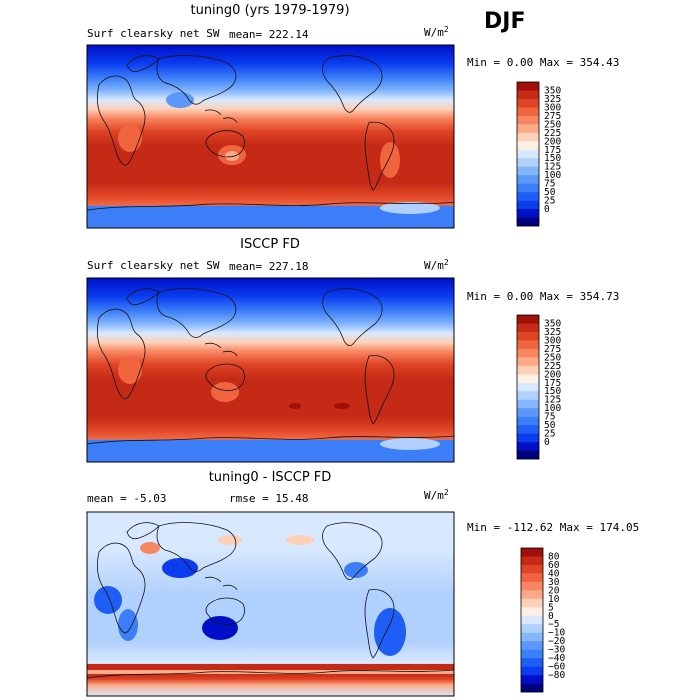  I want to click on panel-model-frame, so click(270, 136).